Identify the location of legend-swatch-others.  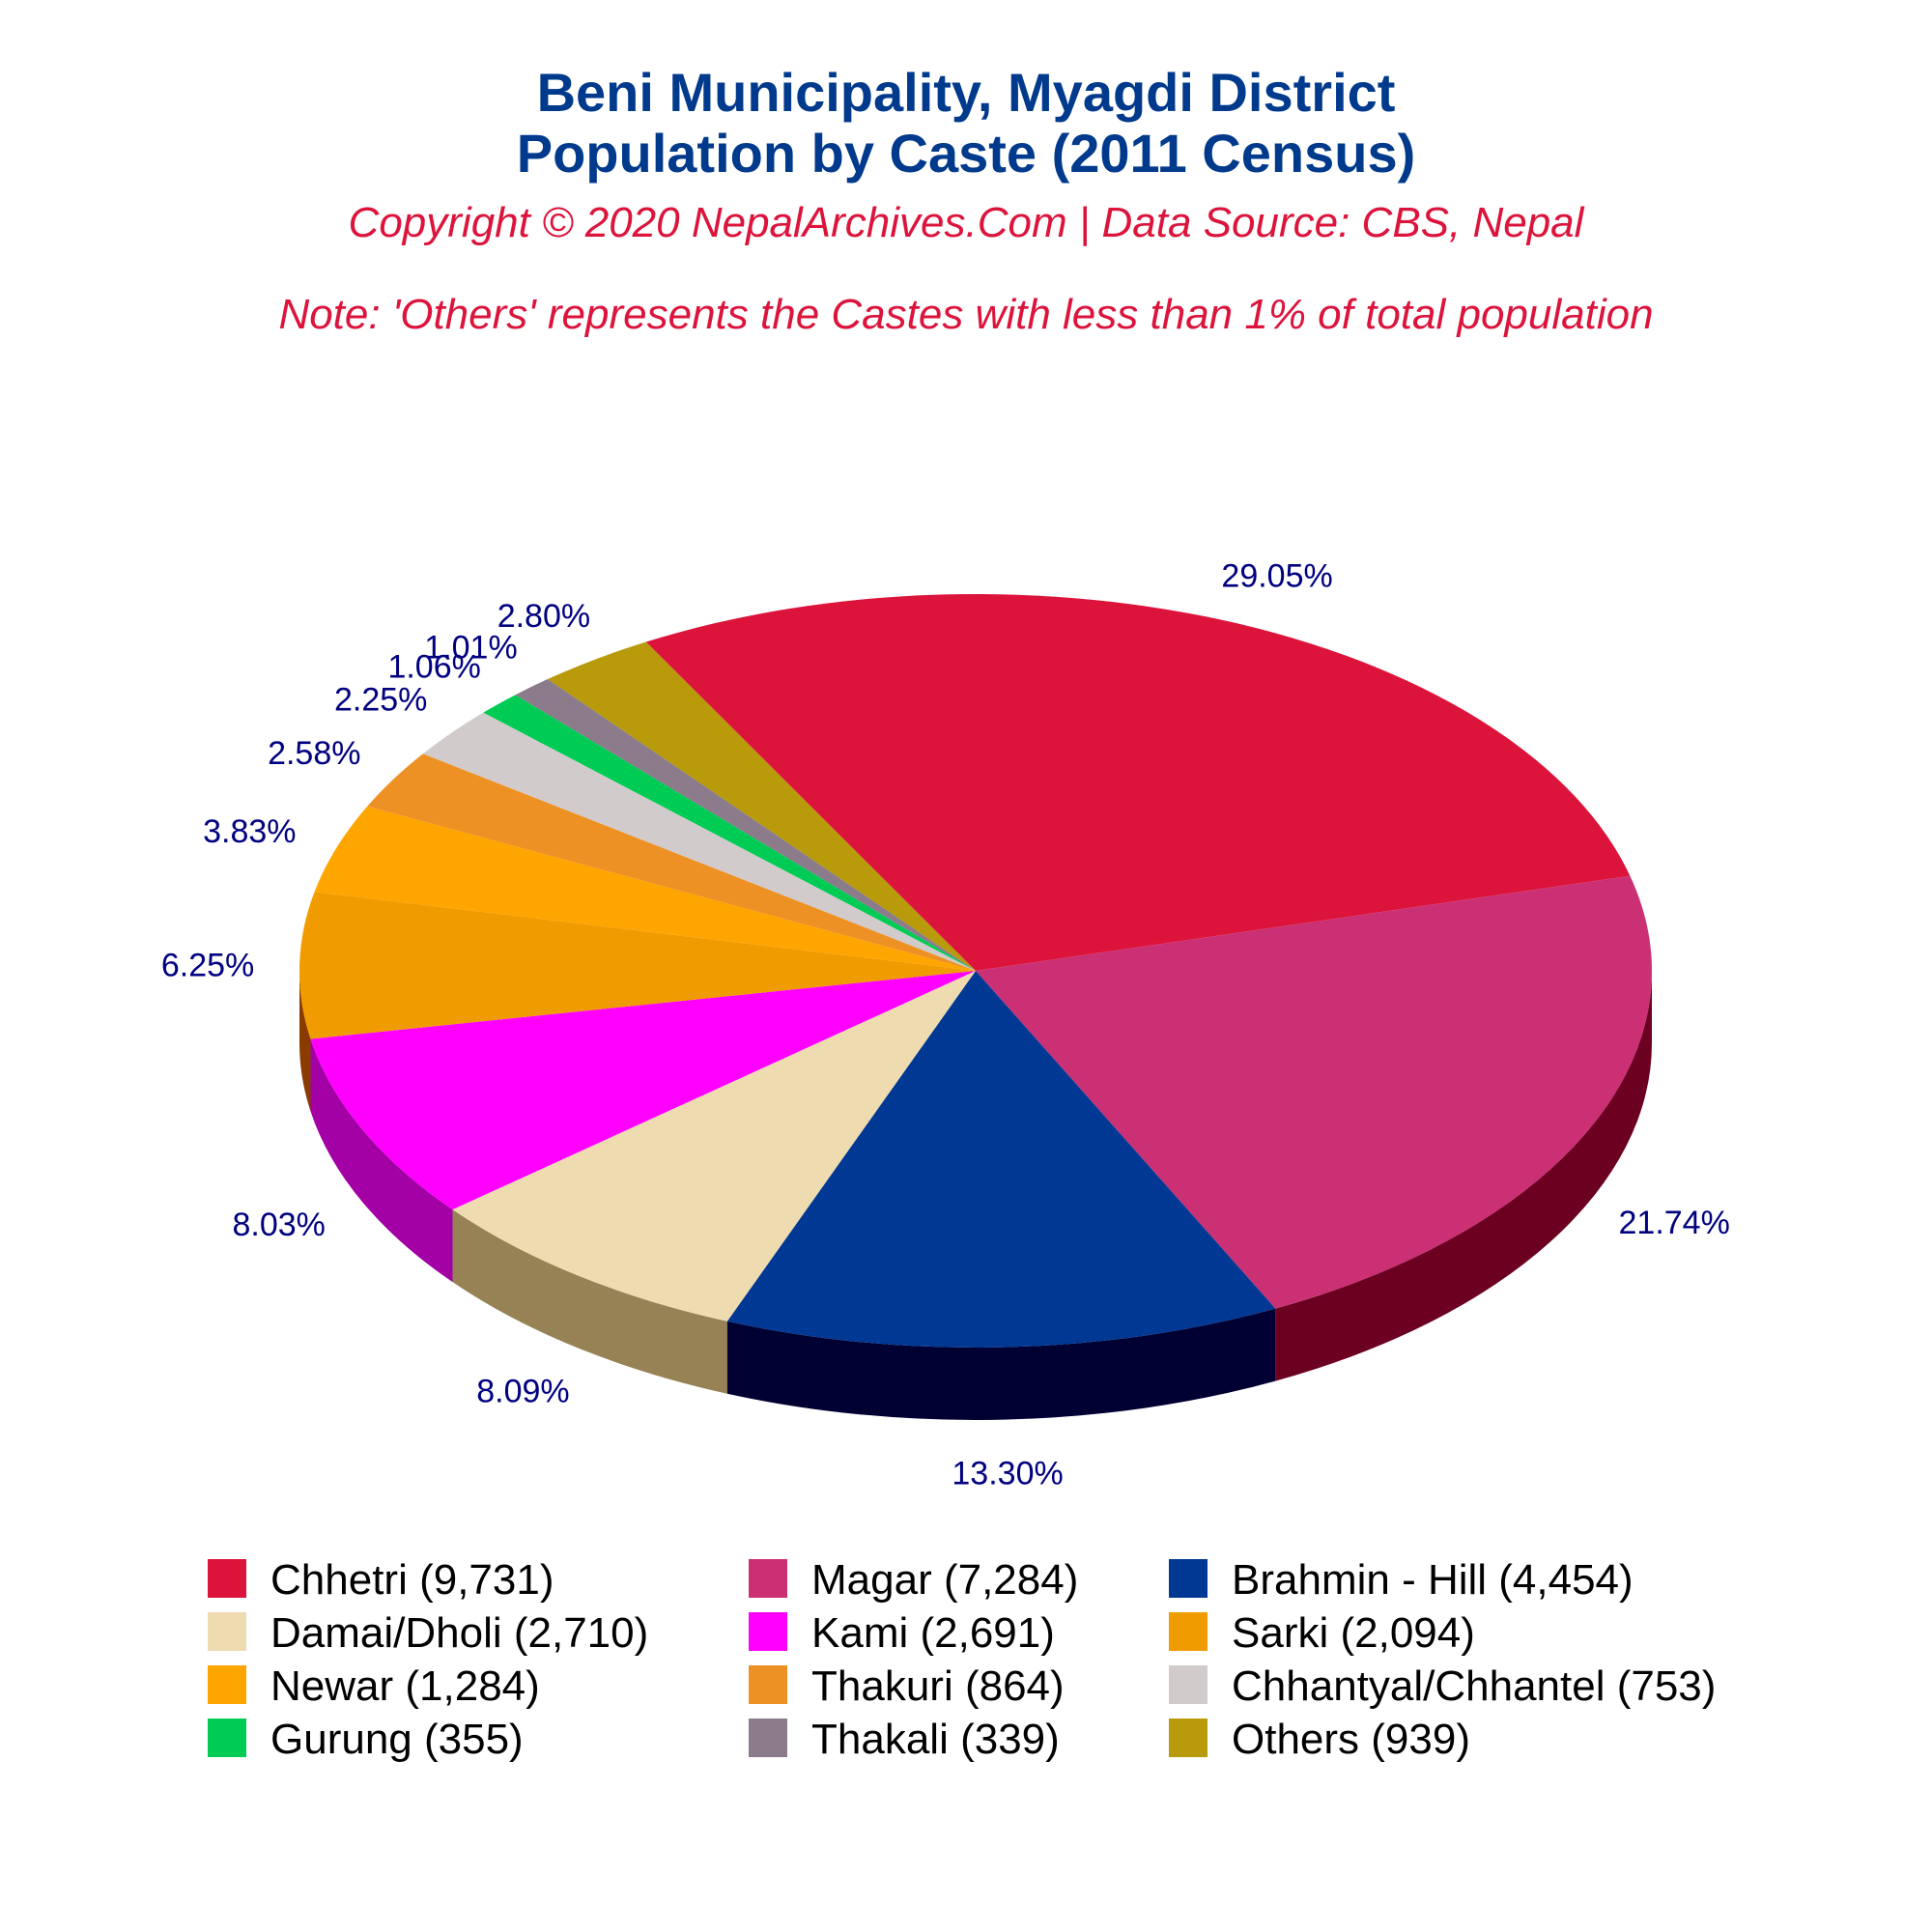
(1188, 1738).